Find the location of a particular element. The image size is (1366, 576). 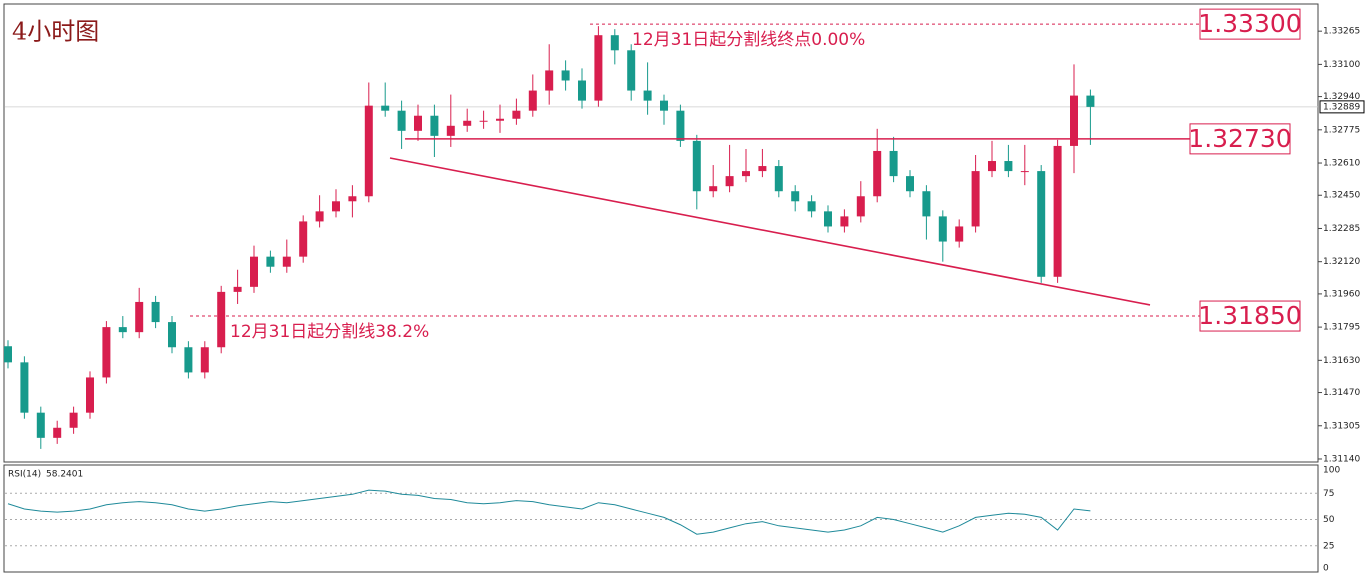

rsi-tick-label: 100 is located at coordinates (1331, 471).